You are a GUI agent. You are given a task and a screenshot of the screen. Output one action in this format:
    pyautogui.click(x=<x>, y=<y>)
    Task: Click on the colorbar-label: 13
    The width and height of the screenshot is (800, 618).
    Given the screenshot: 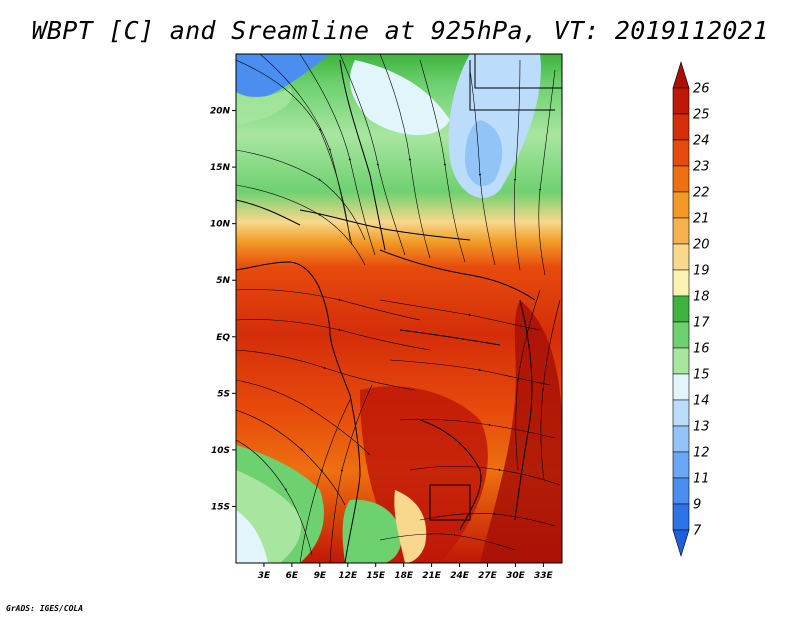 What is the action you would take?
    pyautogui.click(x=701, y=427)
    